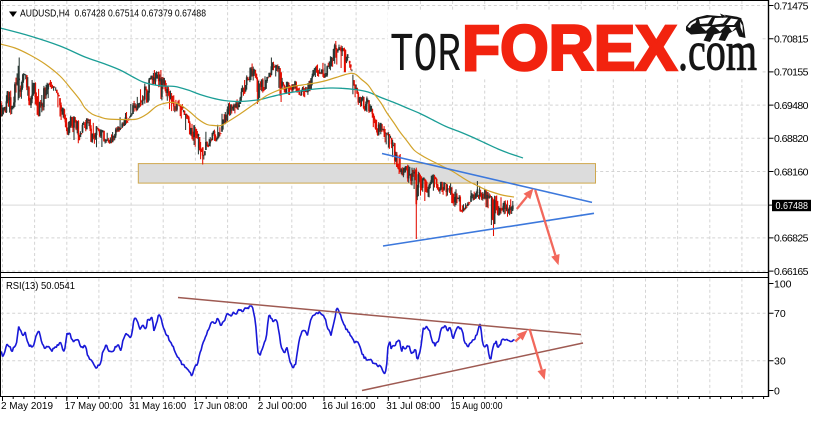  What do you see at coordinates (413, 406) in the screenshot?
I see `svg-text: 31 Jul 08:00` at bounding box center [413, 406].